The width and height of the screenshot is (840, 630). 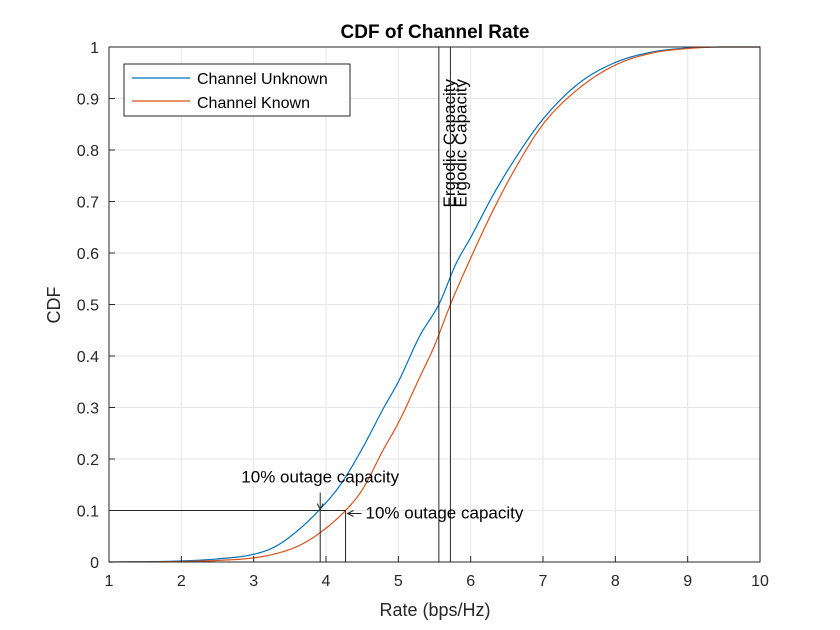 What do you see at coordinates (543, 581) in the screenshot?
I see `x-tick-label: 7` at bounding box center [543, 581].